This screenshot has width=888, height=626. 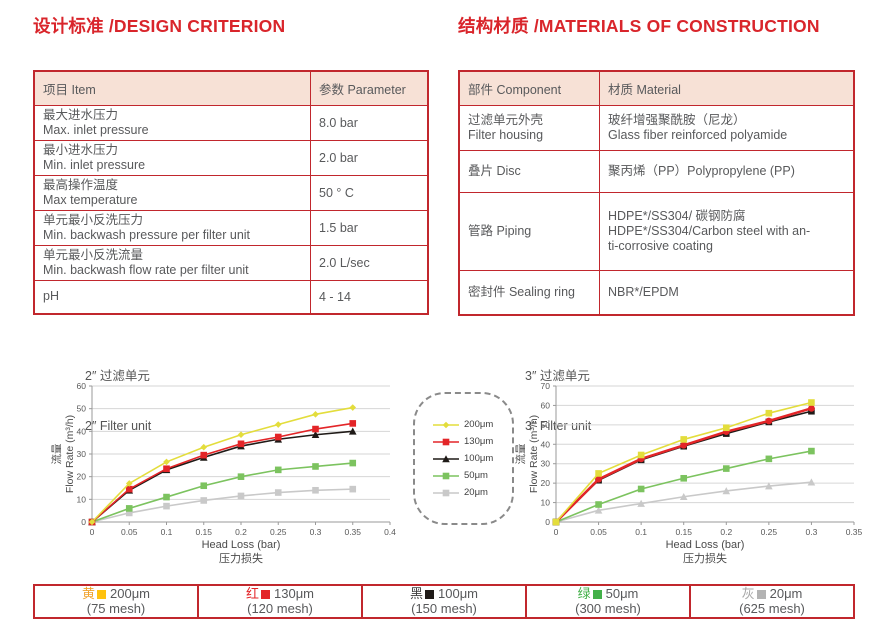 I want to click on chart-legend-item: 200μm, so click(x=472, y=424).